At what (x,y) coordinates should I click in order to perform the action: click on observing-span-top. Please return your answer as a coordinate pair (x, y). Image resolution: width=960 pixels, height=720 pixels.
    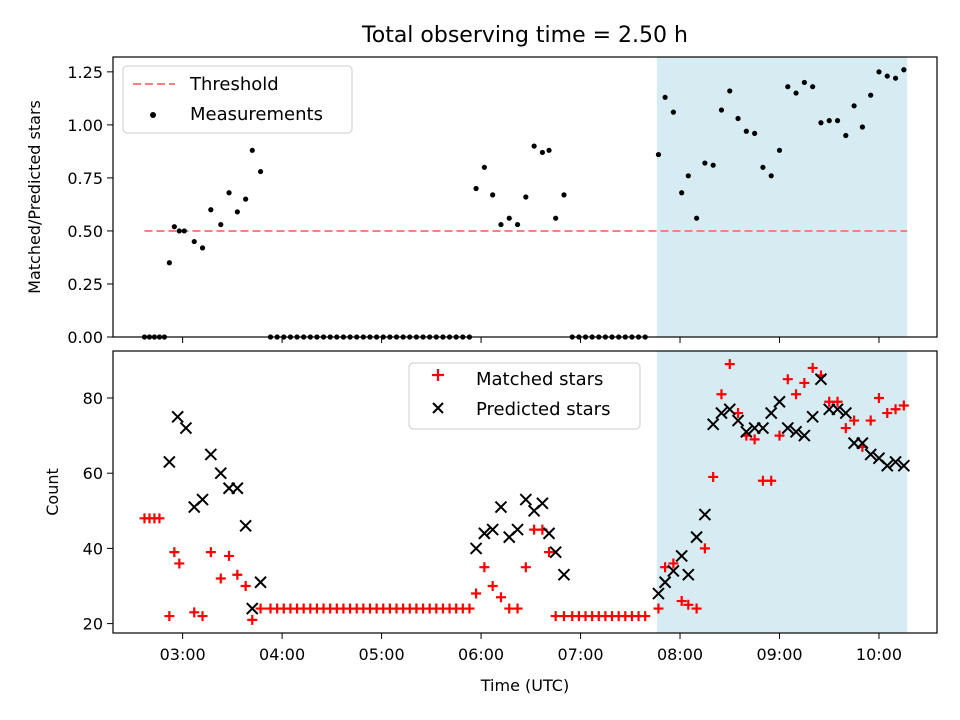
    Looking at the image, I should click on (782, 197).